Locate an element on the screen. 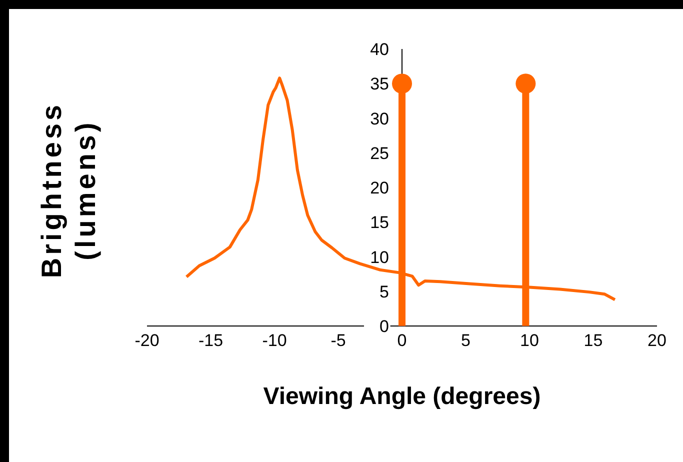 The width and height of the screenshot is (683, 462). y-tick-label: 10 is located at coordinates (379, 257).